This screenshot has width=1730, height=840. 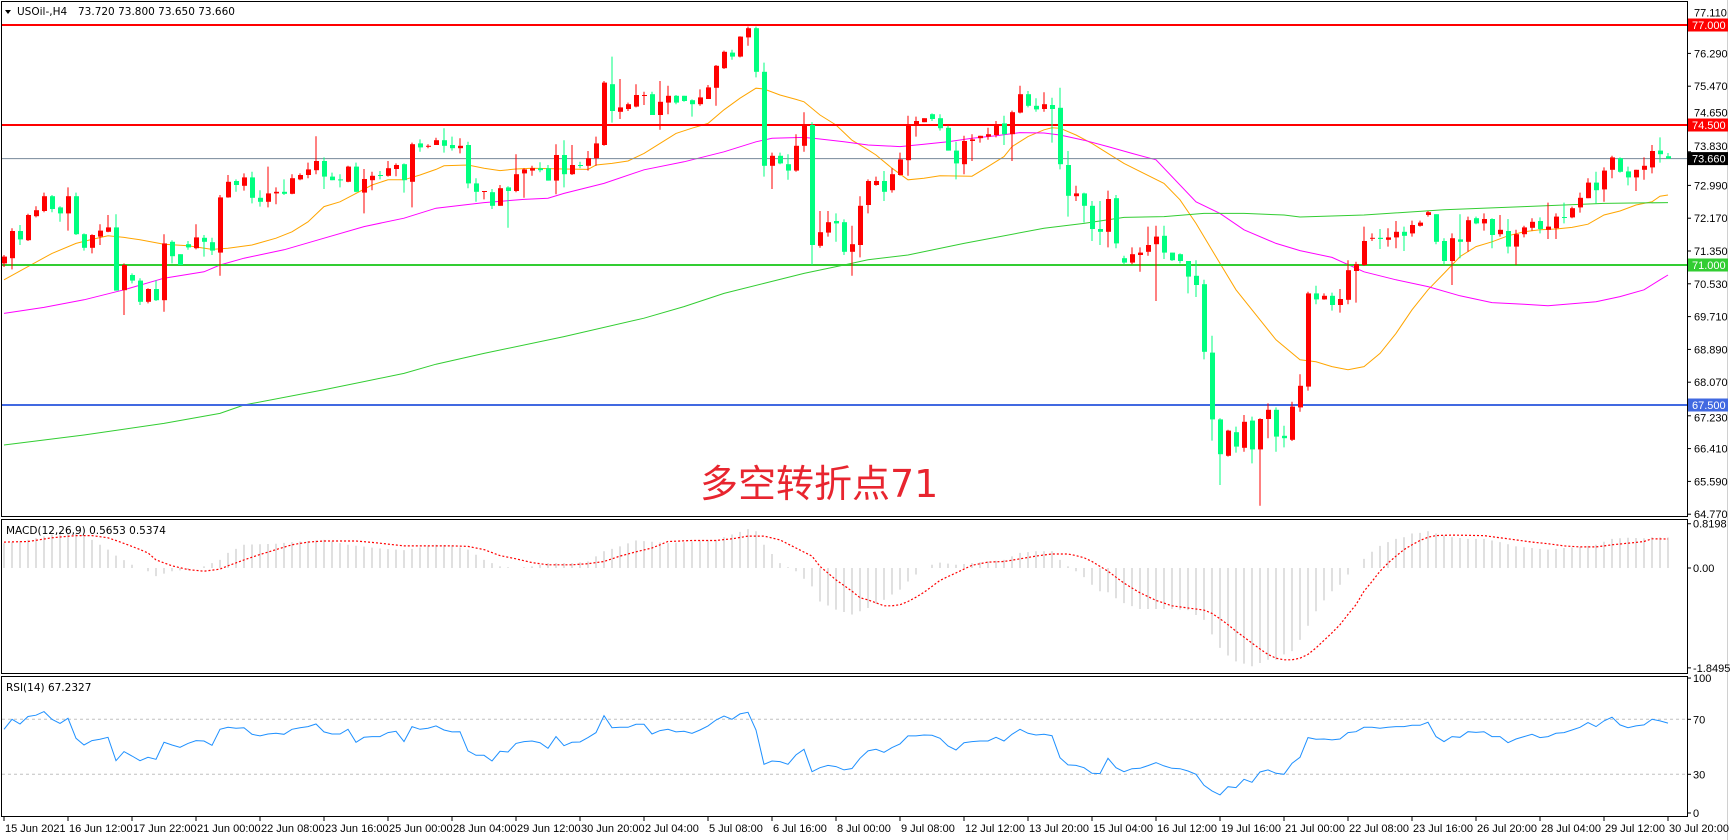 What do you see at coordinates (1708, 597) in the screenshot?
I see `macd-axis: 0.8198 0.00 -1.8495` at bounding box center [1708, 597].